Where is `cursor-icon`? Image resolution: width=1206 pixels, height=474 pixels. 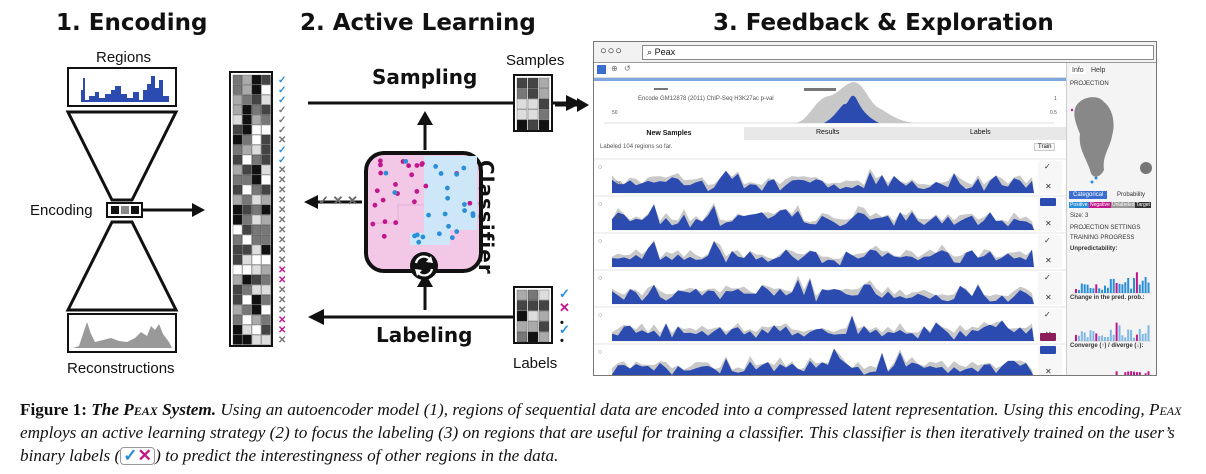 cursor-icon is located at coordinates (601, 69).